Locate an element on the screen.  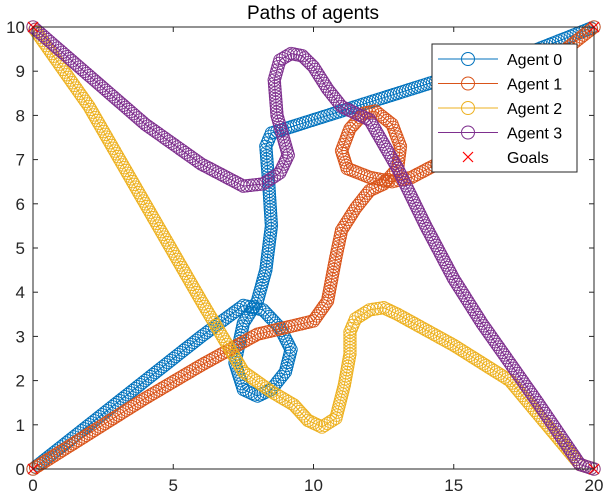
y-tick-label: 9 is located at coordinates (20, 71).